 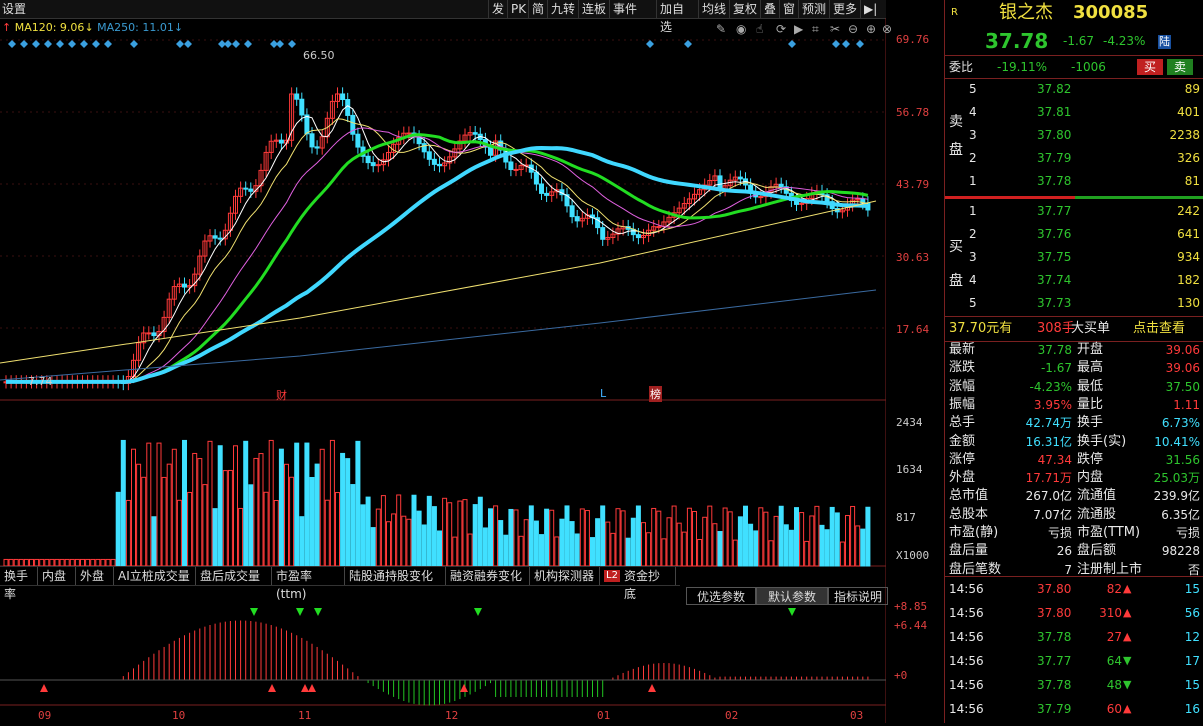 What do you see at coordinates (1074, 257) in the screenshot?
I see `bid-row: 3 37.75 934` at bounding box center [1074, 257].